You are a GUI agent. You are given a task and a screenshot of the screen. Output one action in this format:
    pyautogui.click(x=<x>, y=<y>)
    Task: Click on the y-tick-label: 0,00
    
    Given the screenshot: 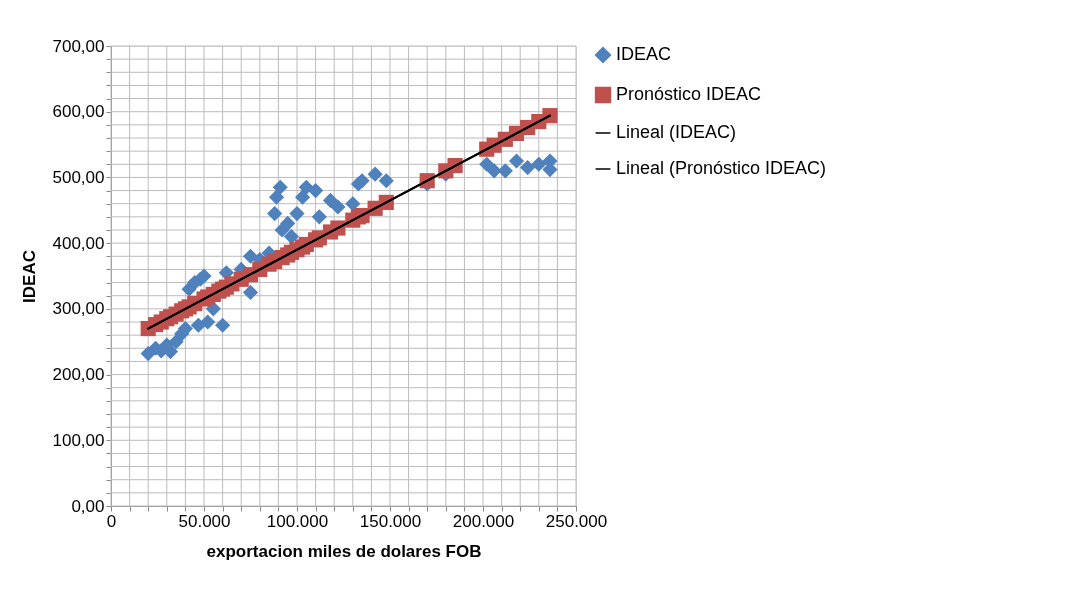 What is the action you would take?
    pyautogui.click(x=88, y=506)
    